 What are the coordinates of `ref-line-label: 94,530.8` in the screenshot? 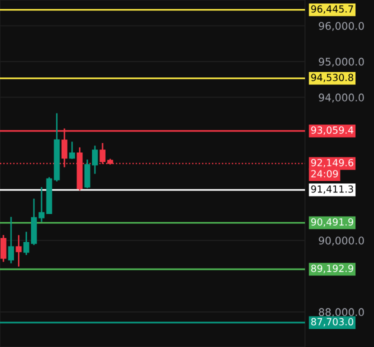 It's located at (332, 78).